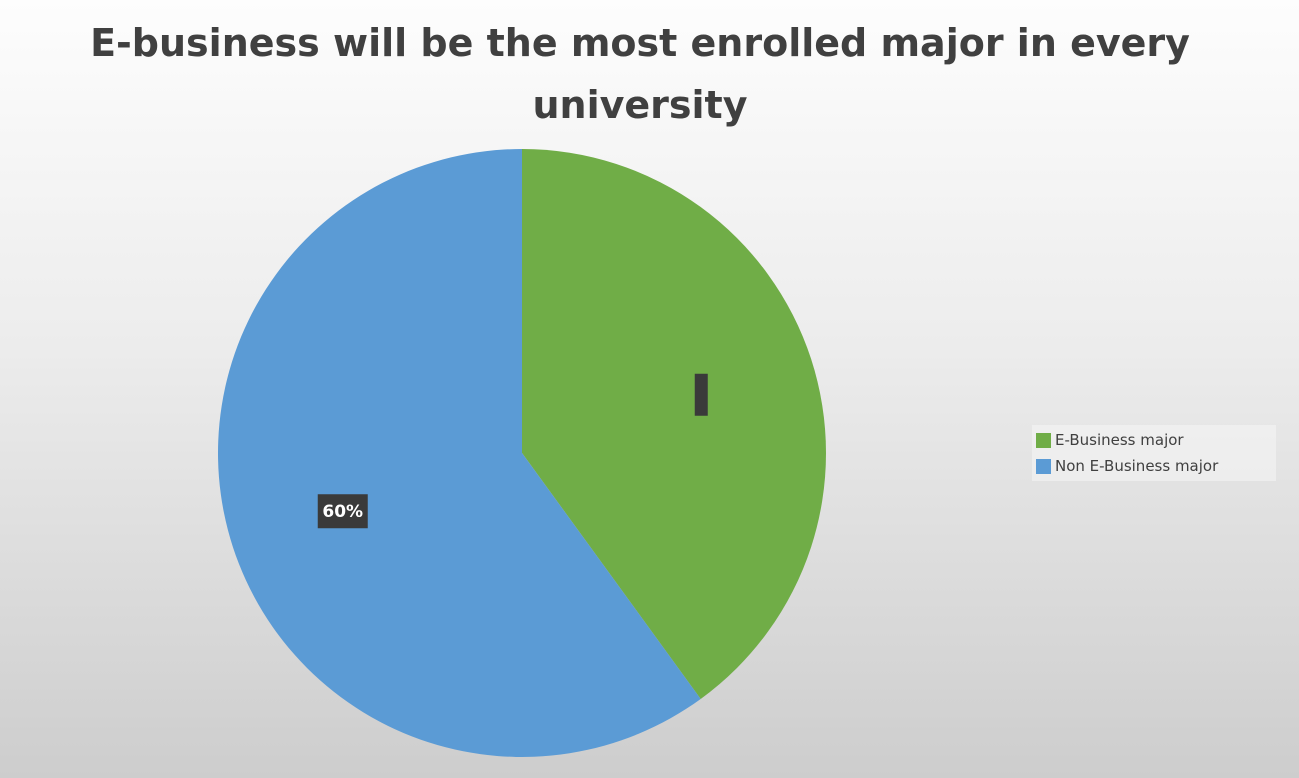 The width and height of the screenshot is (1299, 778). Describe the element at coordinates (1119, 440) in the screenshot. I see `legend-label: E-Business major` at that location.